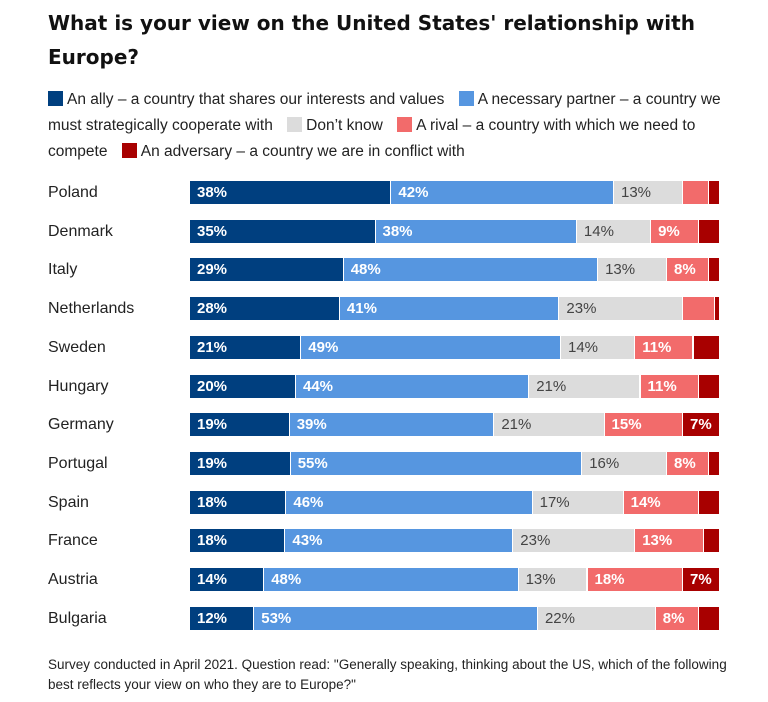 This screenshot has height=702, width=768. I want to click on data-label: 42%, so click(413, 192).